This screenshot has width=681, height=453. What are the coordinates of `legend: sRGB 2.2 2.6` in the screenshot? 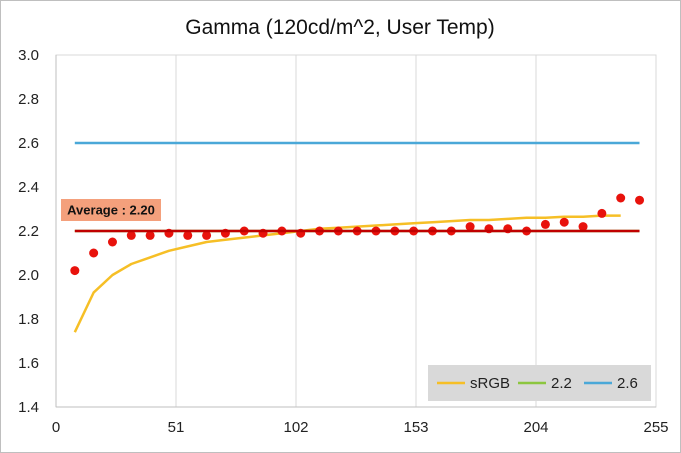 It's located at (539, 383).